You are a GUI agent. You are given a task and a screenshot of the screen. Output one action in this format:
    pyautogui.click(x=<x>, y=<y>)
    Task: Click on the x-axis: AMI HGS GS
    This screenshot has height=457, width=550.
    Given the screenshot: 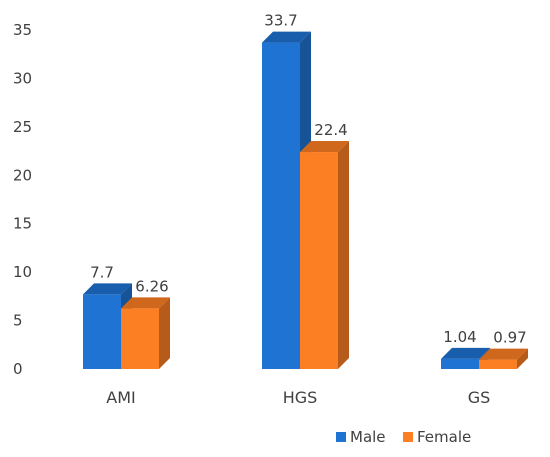 What is the action you would take?
    pyautogui.click(x=298, y=397)
    